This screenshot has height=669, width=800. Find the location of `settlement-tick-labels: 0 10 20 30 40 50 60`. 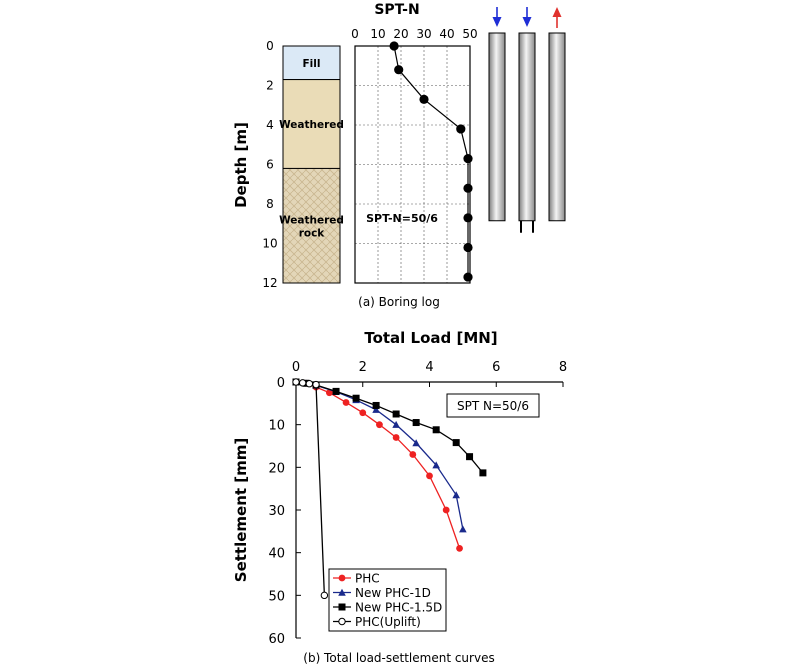

settlement-tick-labels: 0 10 20 30 40 50 60 is located at coordinates (284, 511).